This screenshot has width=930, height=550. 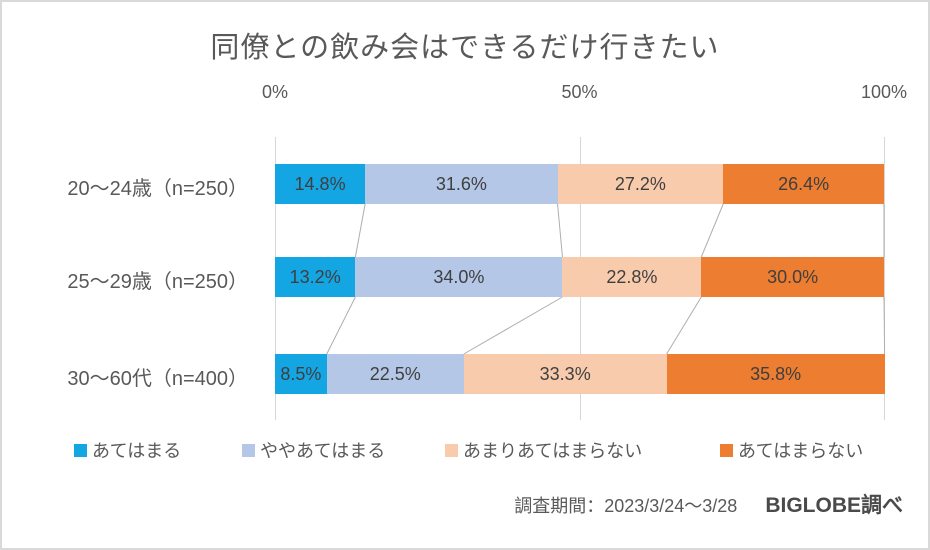 I want to click on segment-value-2-1: 22.5%, so click(x=395, y=373).